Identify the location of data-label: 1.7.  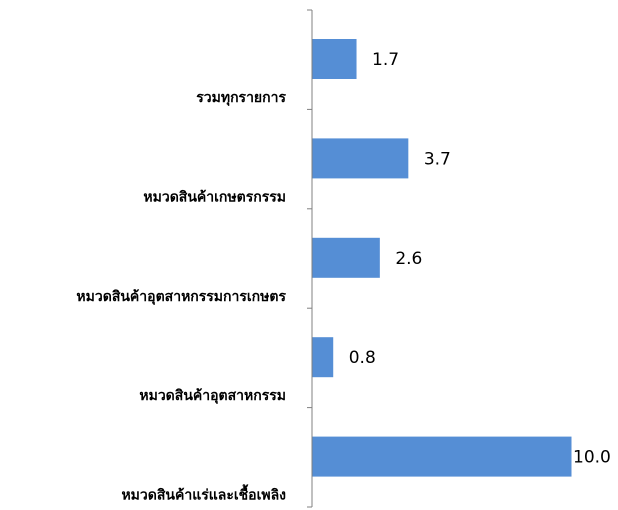
(385, 60).